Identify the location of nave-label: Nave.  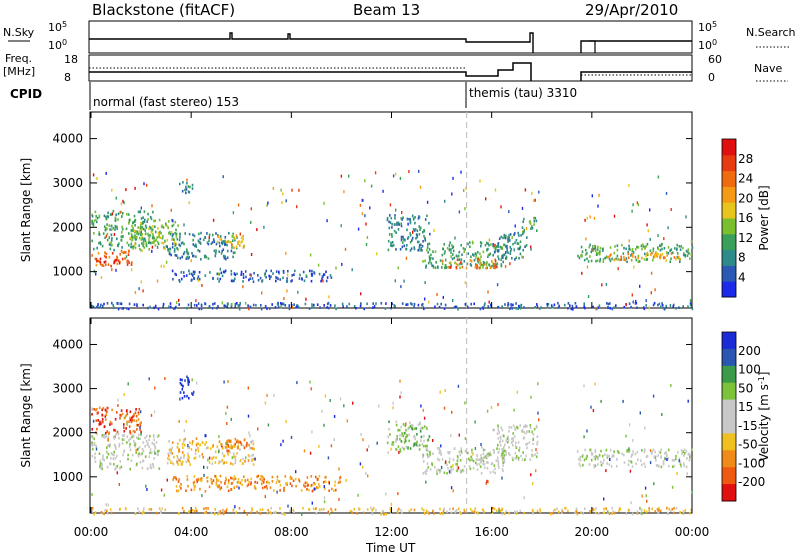
(768, 68).